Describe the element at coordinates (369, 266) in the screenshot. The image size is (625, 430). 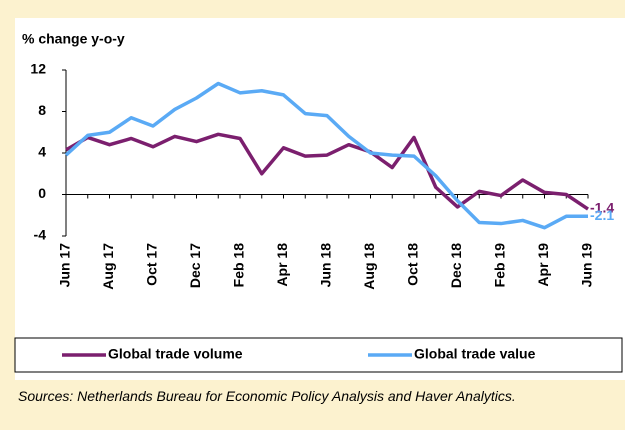
I see `x-tick-label: Aug 18` at that location.